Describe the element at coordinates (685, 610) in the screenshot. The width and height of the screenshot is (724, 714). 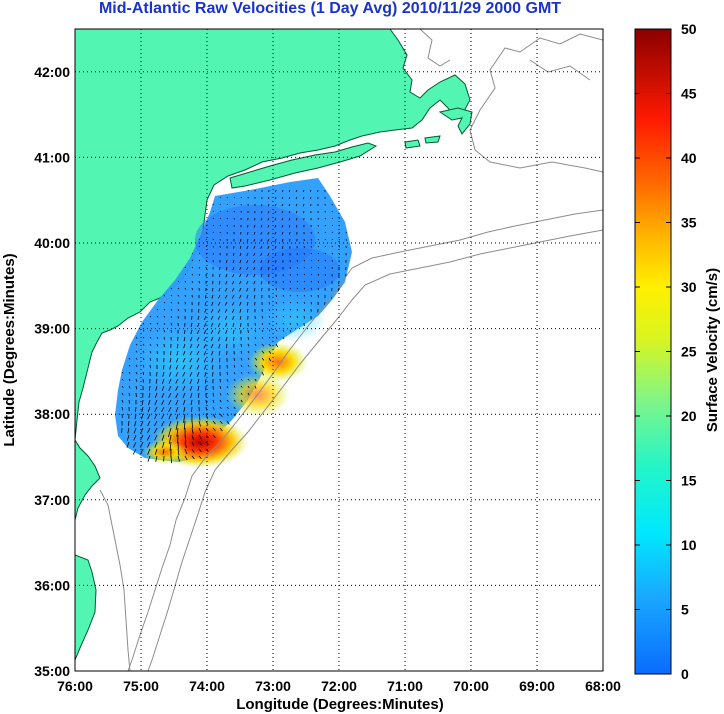
I see `colorbar-tick-label: 5` at that location.